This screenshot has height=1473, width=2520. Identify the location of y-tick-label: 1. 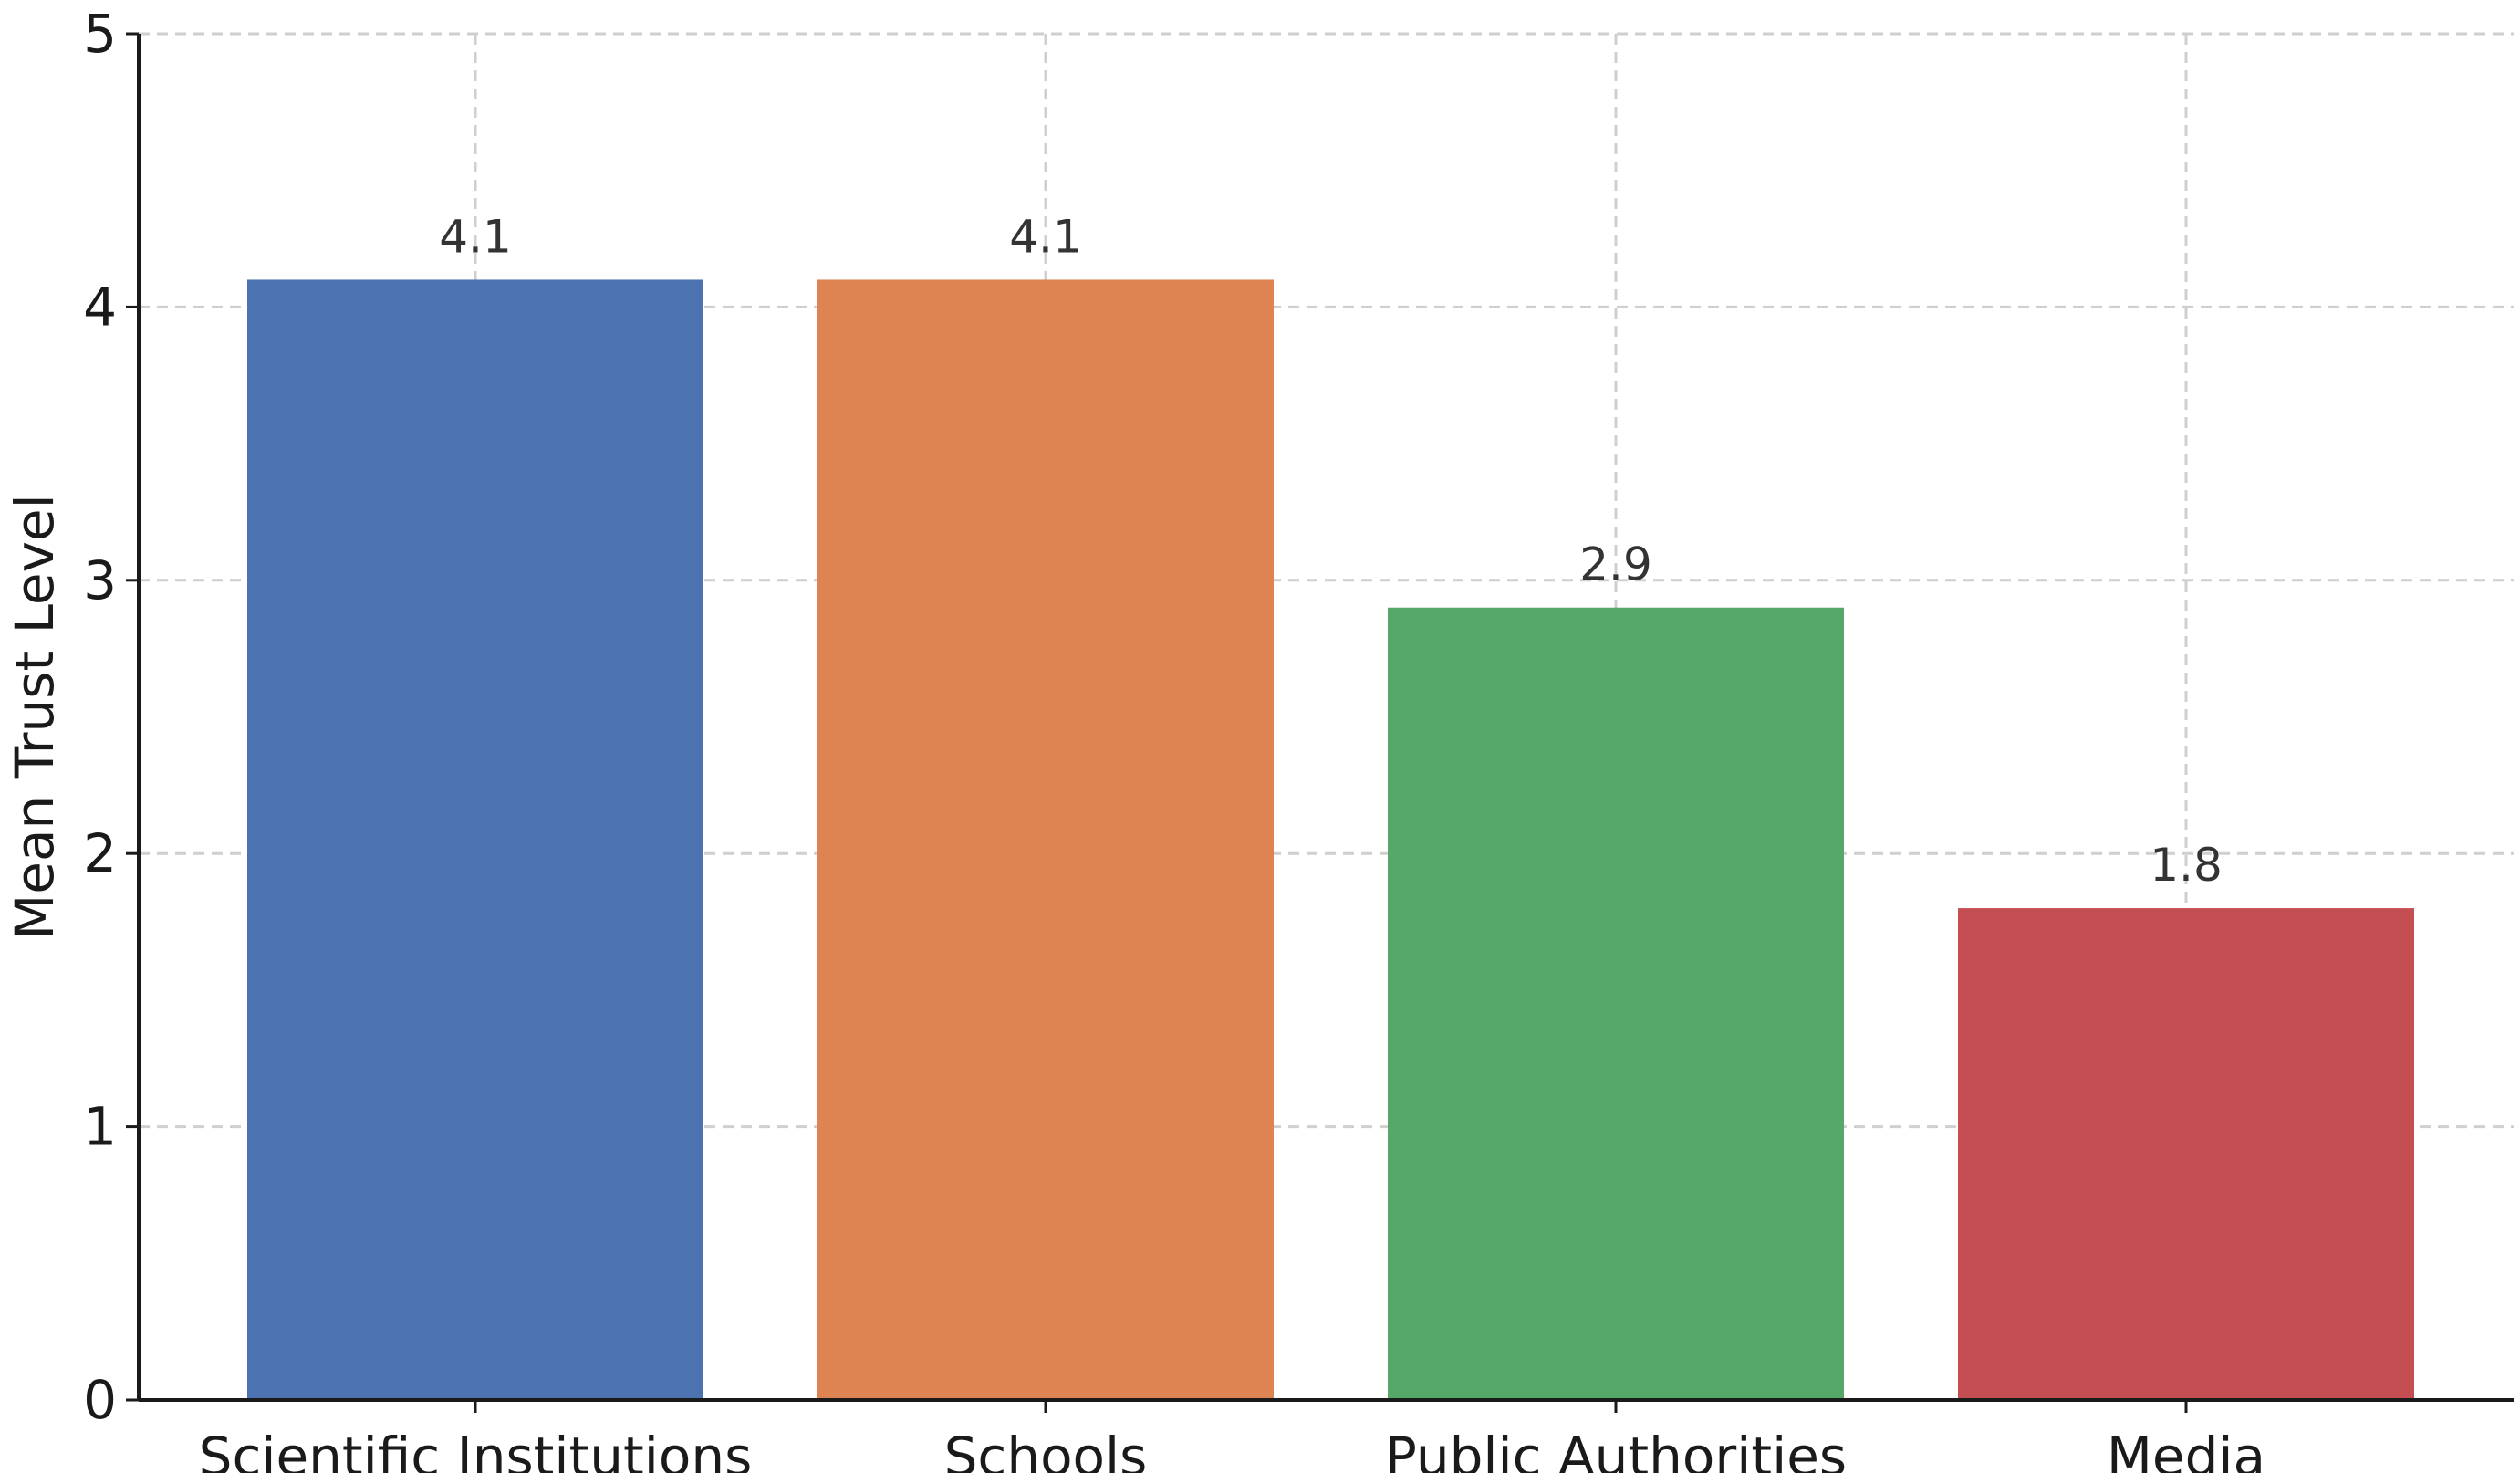
(100, 1127).